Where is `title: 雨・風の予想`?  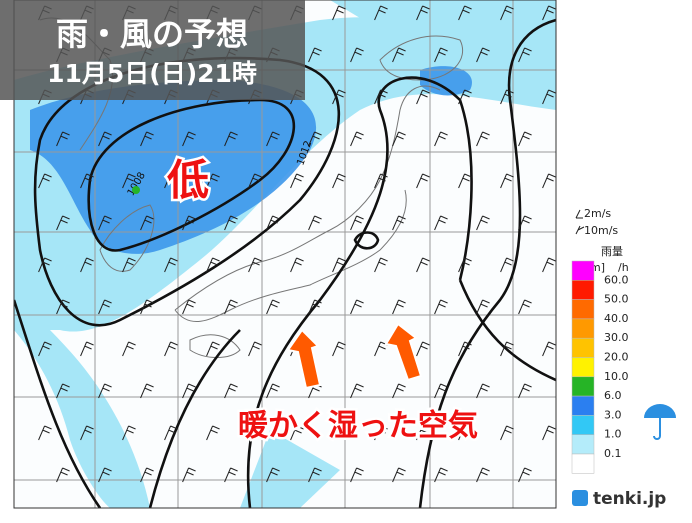
title: 雨・風の予想 is located at coordinates (152, 34).